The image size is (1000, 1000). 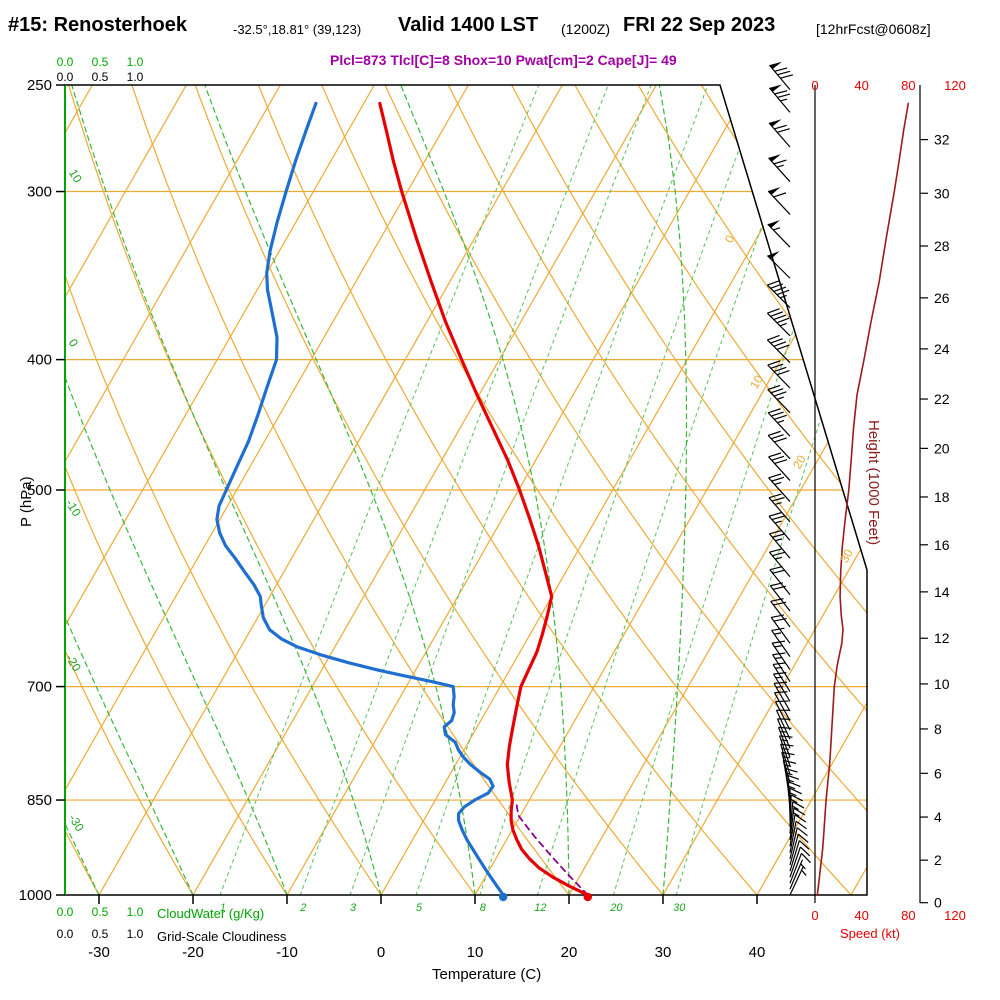 What do you see at coordinates (211, 913) in the screenshot?
I see `cloudwater-label: CloudWater (g/Kg)` at bounding box center [211, 913].